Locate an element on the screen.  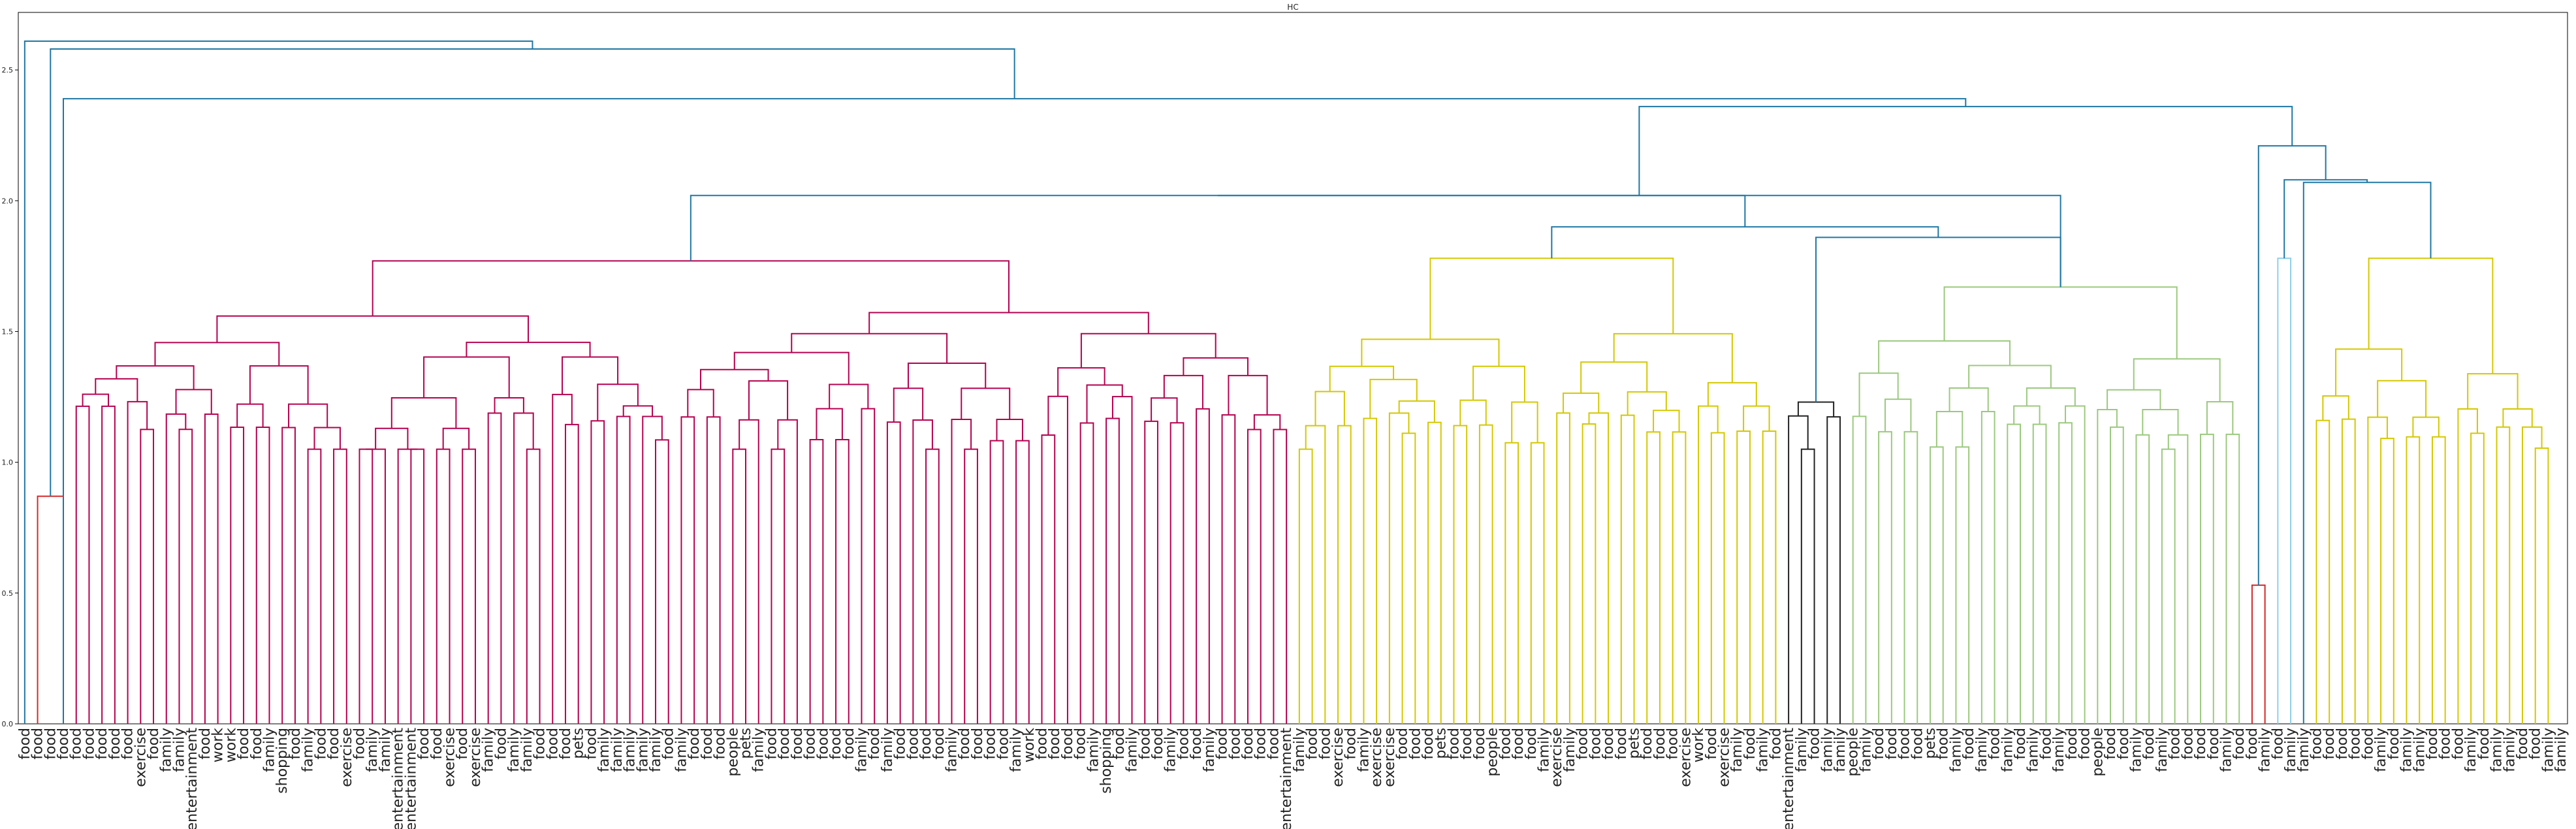
leaf-label: work is located at coordinates (231, 745).